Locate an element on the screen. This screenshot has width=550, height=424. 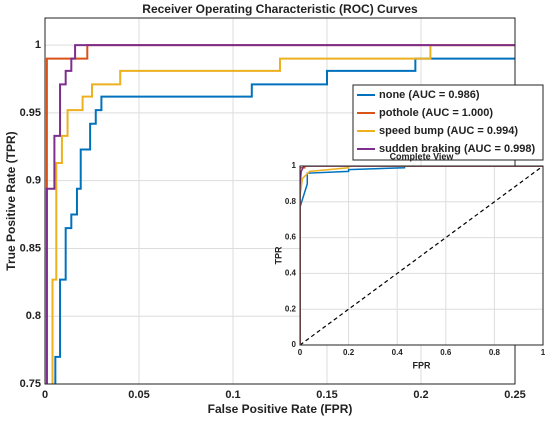
y-tick-label: 0.9 is located at coordinates (33, 181).